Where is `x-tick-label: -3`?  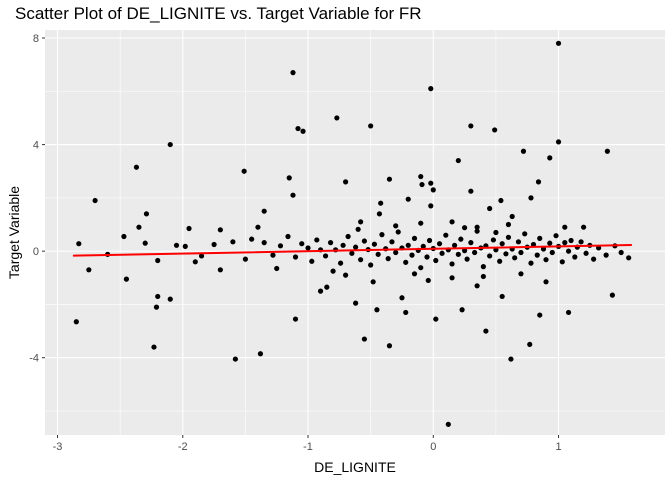
x-tick-label: -3 is located at coordinates (58, 447).